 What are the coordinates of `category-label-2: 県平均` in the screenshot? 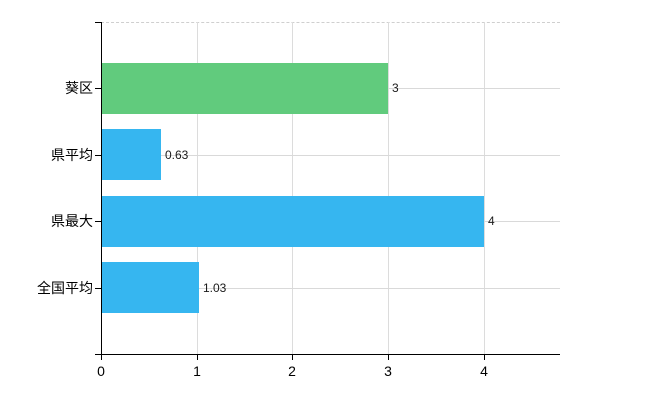 It's located at (72, 155).